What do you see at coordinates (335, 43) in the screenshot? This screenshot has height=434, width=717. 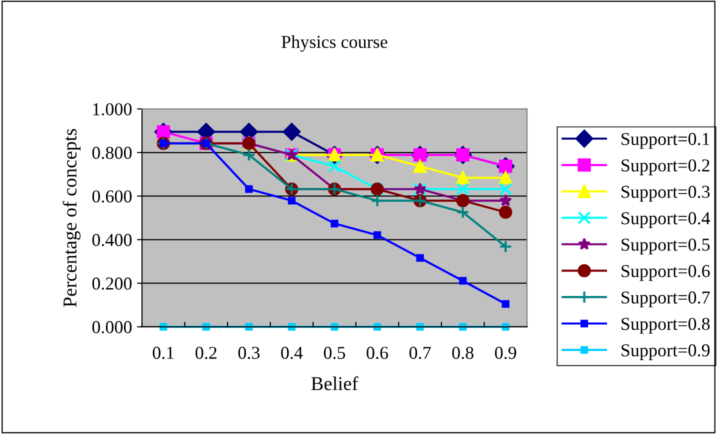 I see `chart-title: Physics course` at bounding box center [335, 43].